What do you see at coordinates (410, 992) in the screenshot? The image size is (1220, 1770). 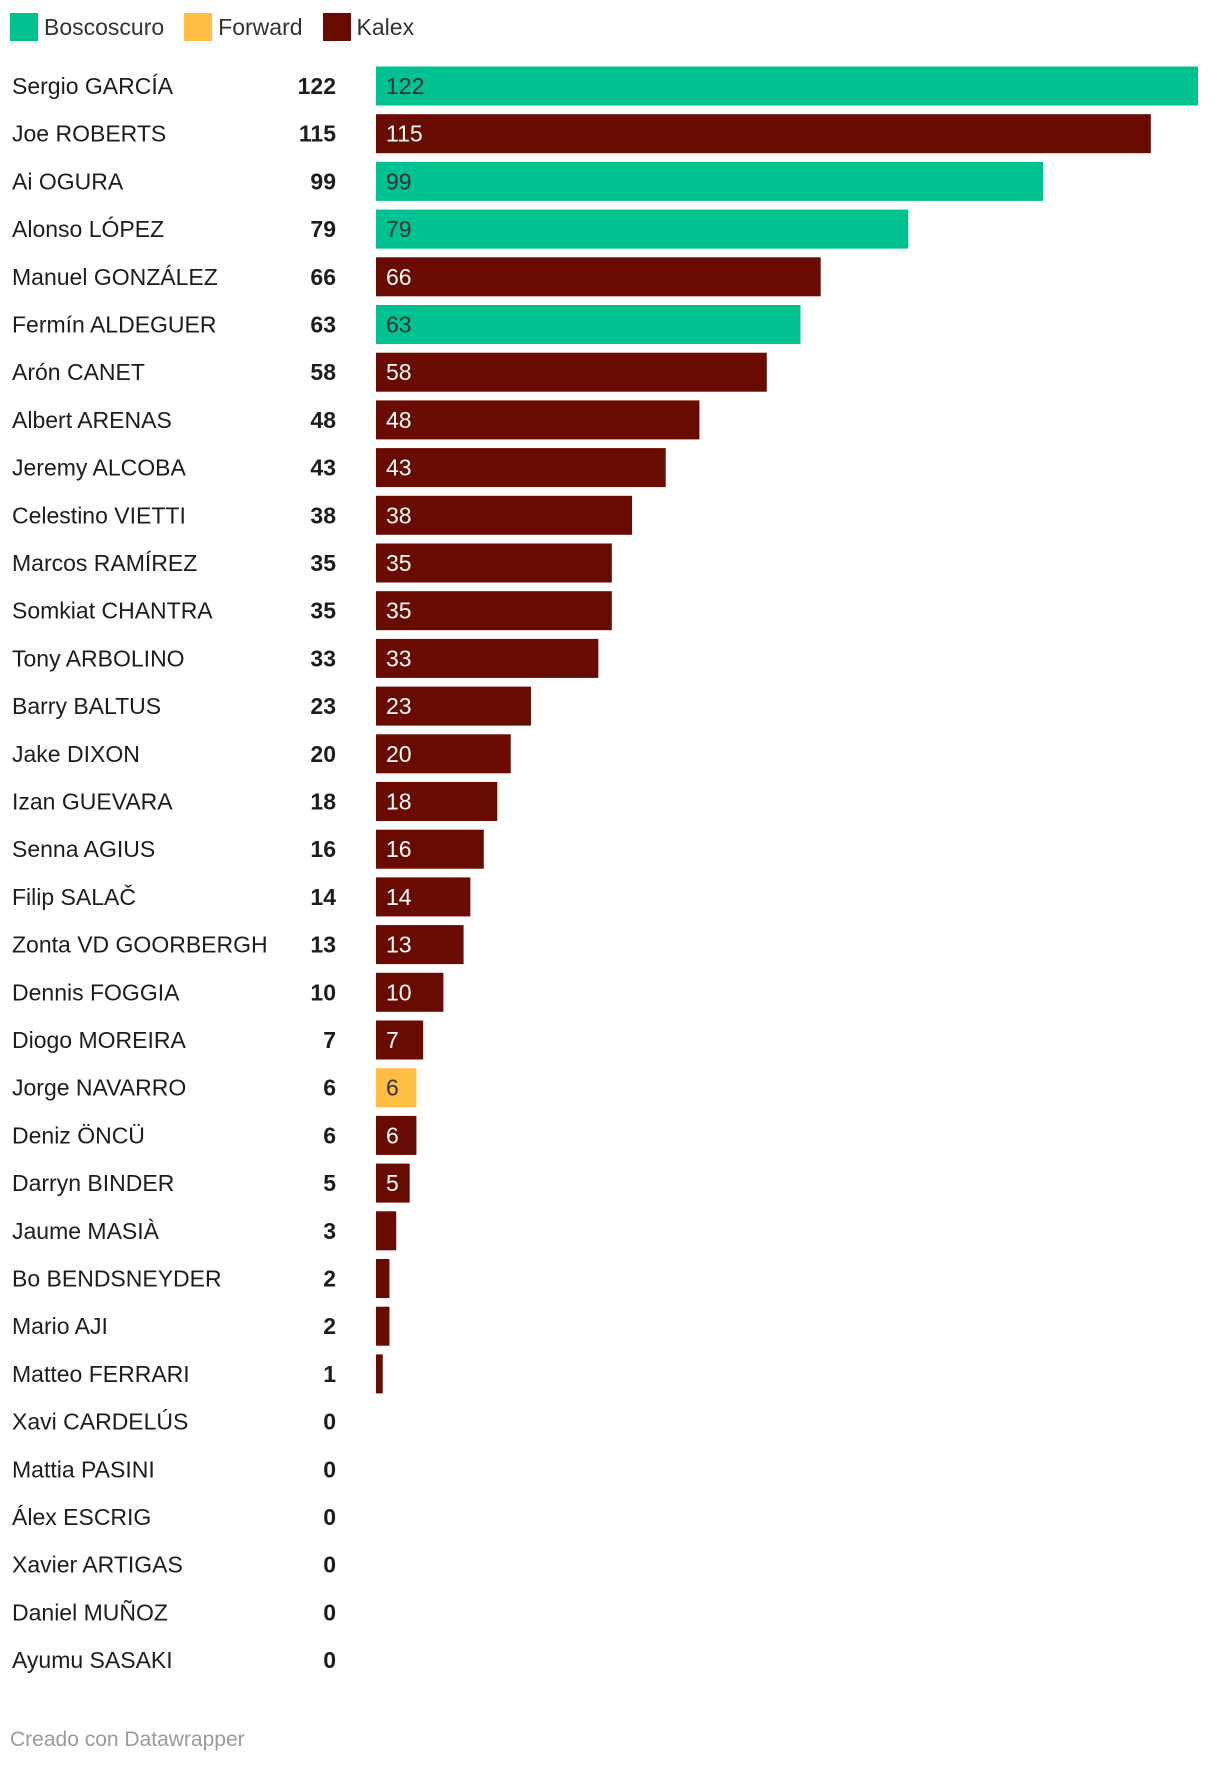 I see `bar-dennis-foggia` at bounding box center [410, 992].